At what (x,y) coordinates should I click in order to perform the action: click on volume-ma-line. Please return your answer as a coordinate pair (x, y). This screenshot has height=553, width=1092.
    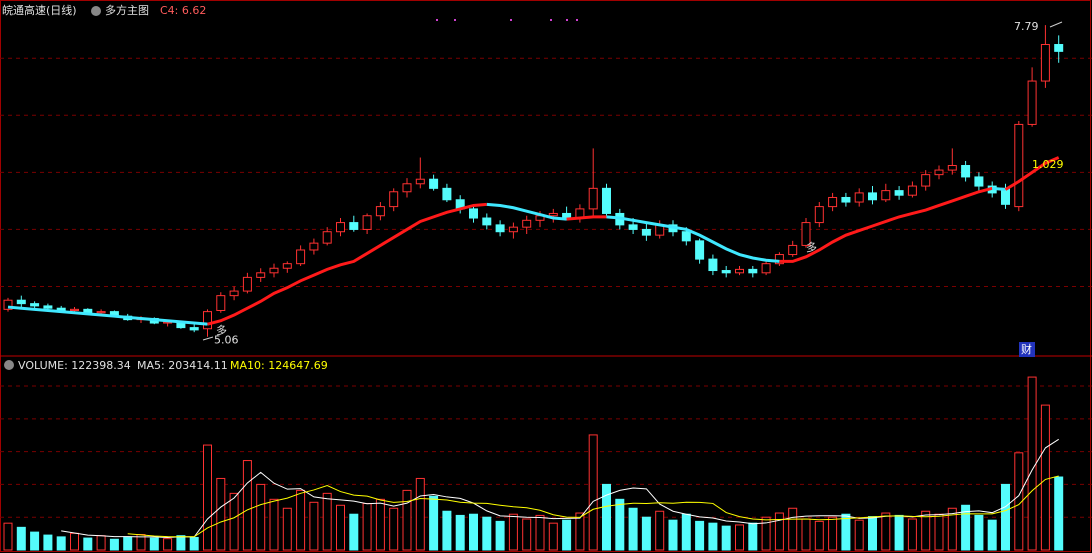
    Looking at the image, I should click on (593, 506).